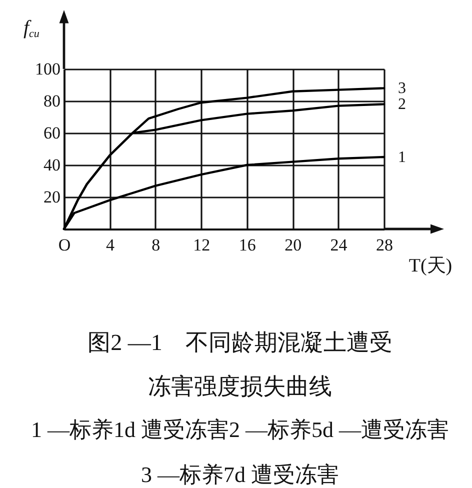  I want to click on x-tick-label: 24, so click(339, 245).